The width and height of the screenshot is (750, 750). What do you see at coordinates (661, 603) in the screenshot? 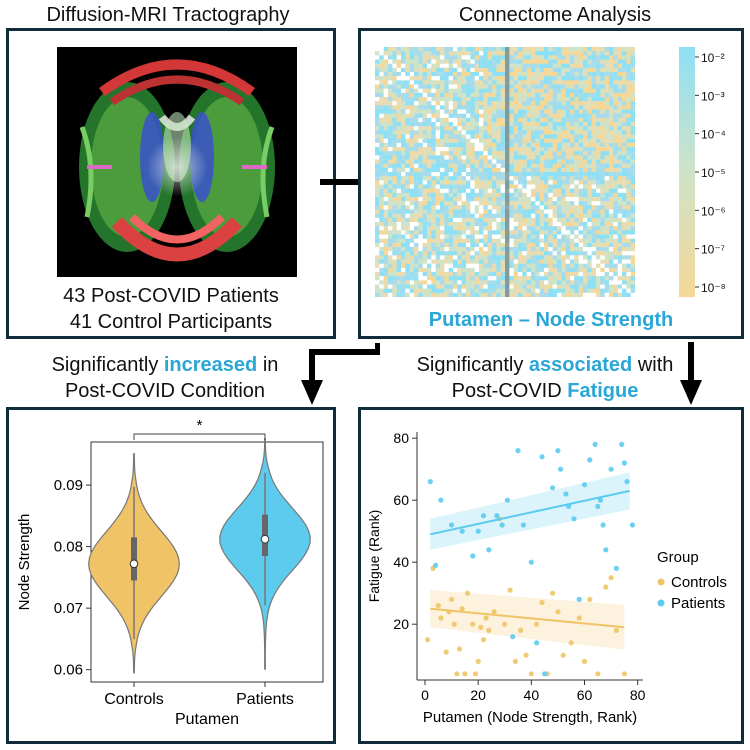
I see `legend-marker` at bounding box center [661, 603].